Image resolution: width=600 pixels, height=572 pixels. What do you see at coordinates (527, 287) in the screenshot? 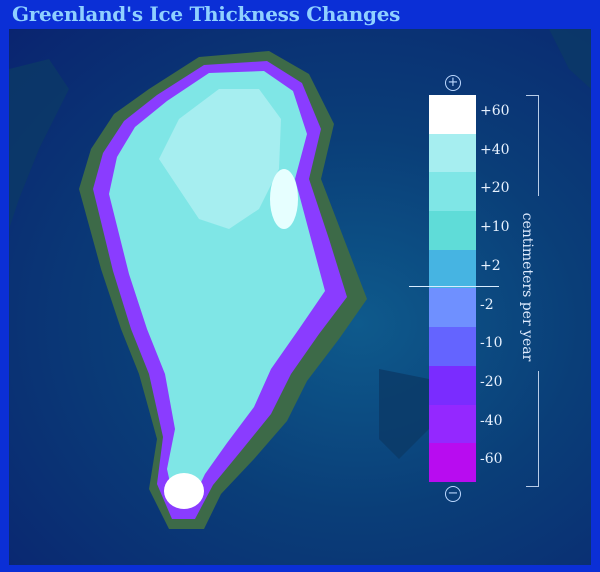
I see `legend-unit-label: centimeters per year` at bounding box center [527, 287].